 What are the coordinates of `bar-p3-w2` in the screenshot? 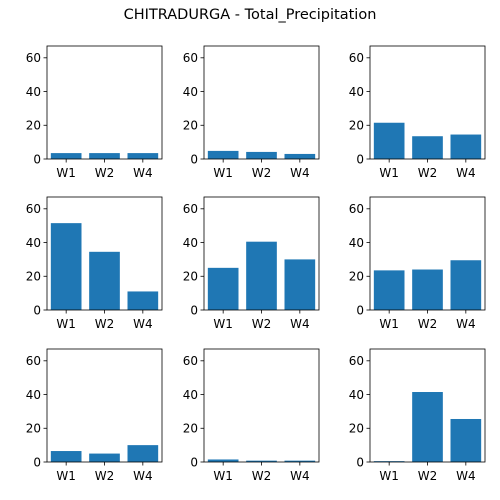 It's located at (427, 147).